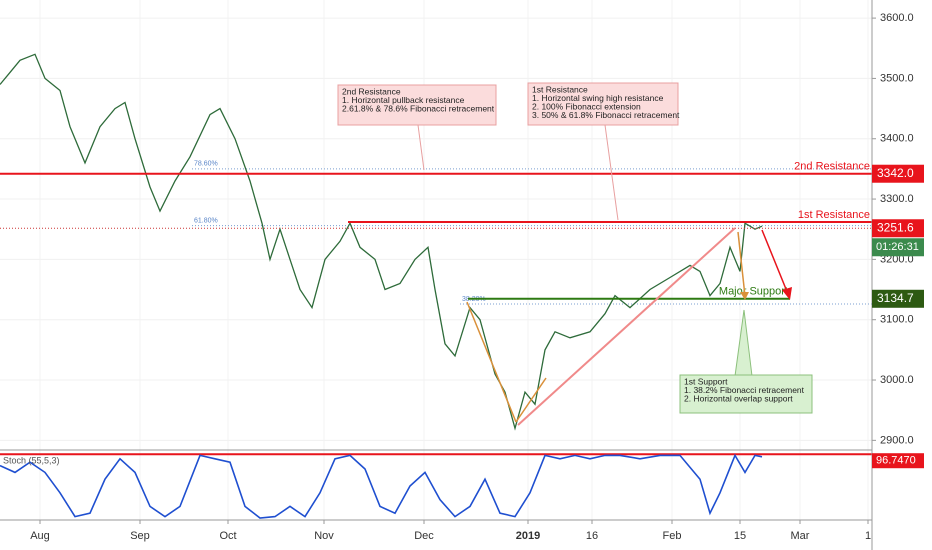 The height and width of the screenshot is (550, 932). What do you see at coordinates (606, 115) in the screenshot?
I see `annotation-text: 3. 50% & 61.8% Fibonacci retracement` at bounding box center [606, 115].